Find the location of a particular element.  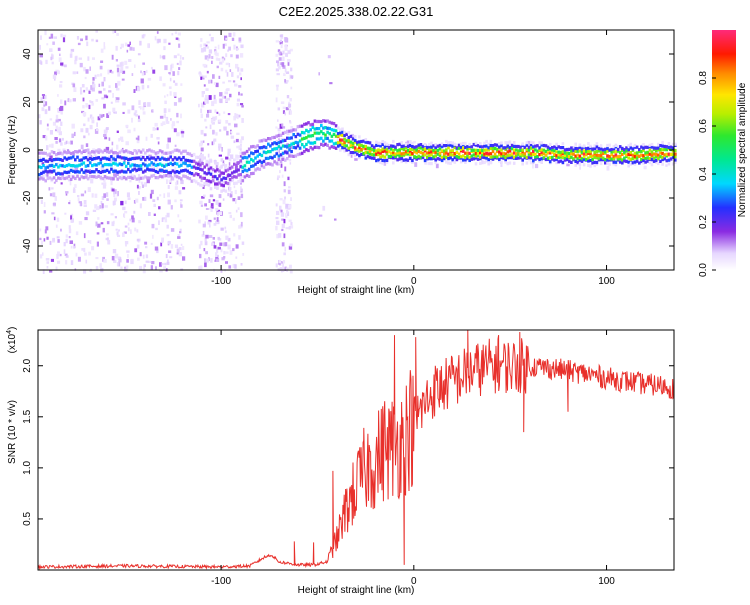

spectrogram-ylabel: Frequency (Hz) is located at coordinates (12, 150).